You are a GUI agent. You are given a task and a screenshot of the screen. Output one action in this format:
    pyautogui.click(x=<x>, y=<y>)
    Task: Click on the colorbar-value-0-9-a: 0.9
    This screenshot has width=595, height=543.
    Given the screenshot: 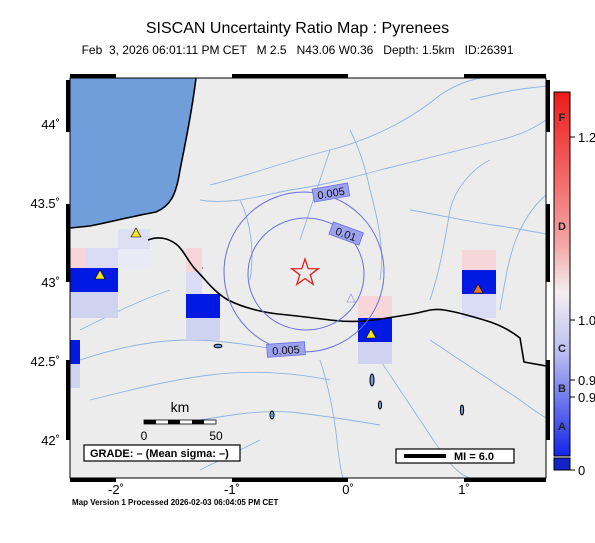 What is the action you would take?
    pyautogui.click(x=586, y=380)
    